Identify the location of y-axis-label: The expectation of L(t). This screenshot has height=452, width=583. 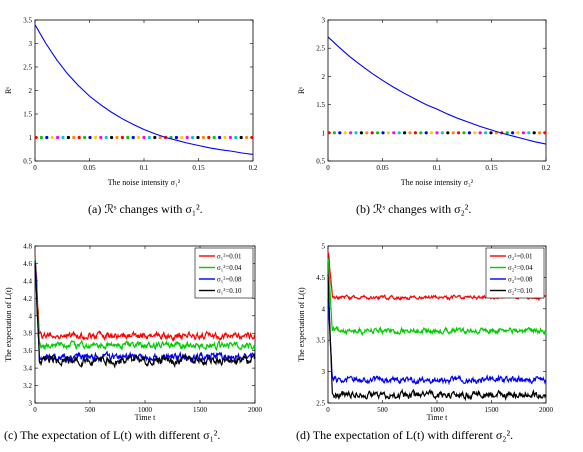
(8, 324).